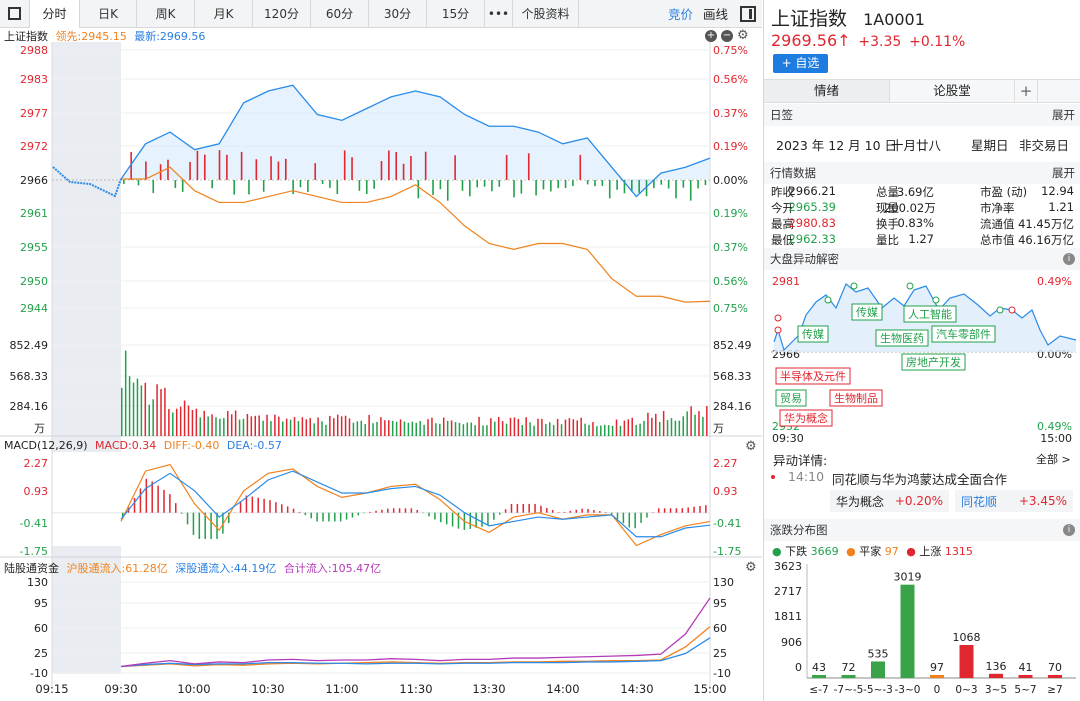 Image resolution: width=1080 pixels, height=701 pixels. Describe the element at coordinates (1012, 310) in the screenshot. I see `anomaly-marker` at that location.